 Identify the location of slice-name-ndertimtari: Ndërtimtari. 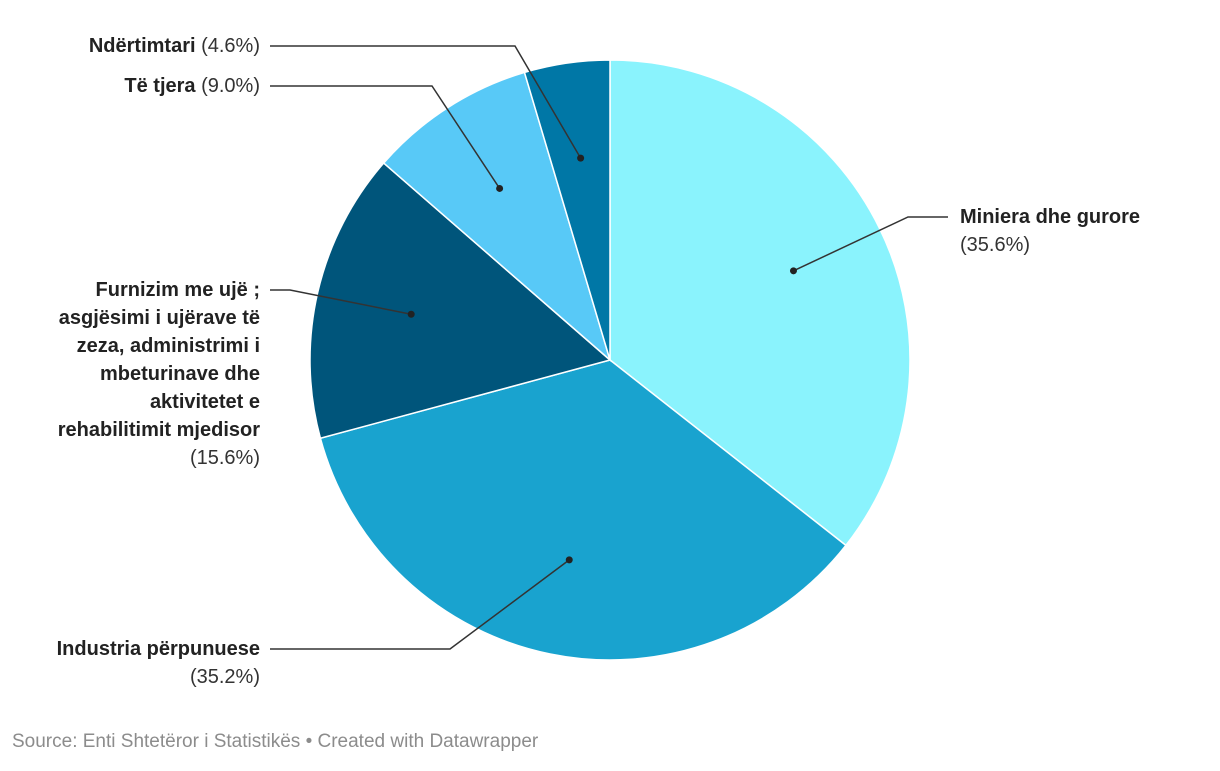
(145, 46).